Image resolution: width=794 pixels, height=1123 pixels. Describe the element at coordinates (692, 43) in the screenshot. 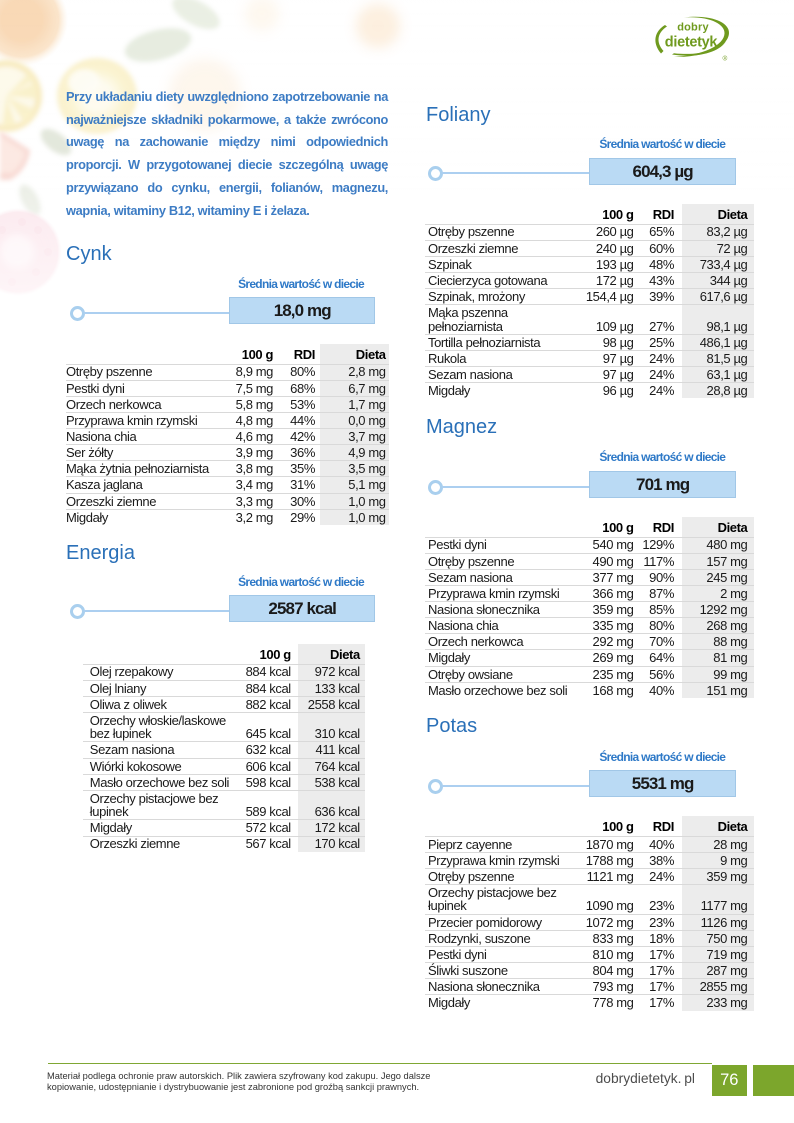

I see `svg-text: dietetyk` at that location.